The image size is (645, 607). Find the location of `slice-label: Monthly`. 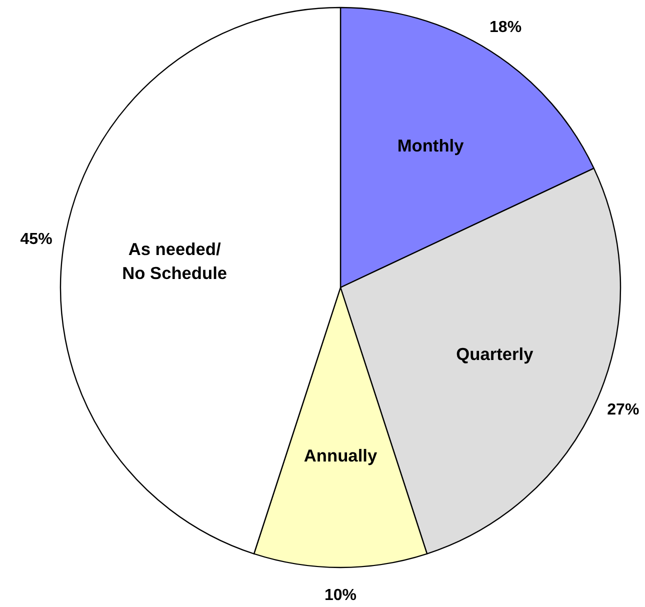

slice-label: Monthly is located at coordinates (430, 146).